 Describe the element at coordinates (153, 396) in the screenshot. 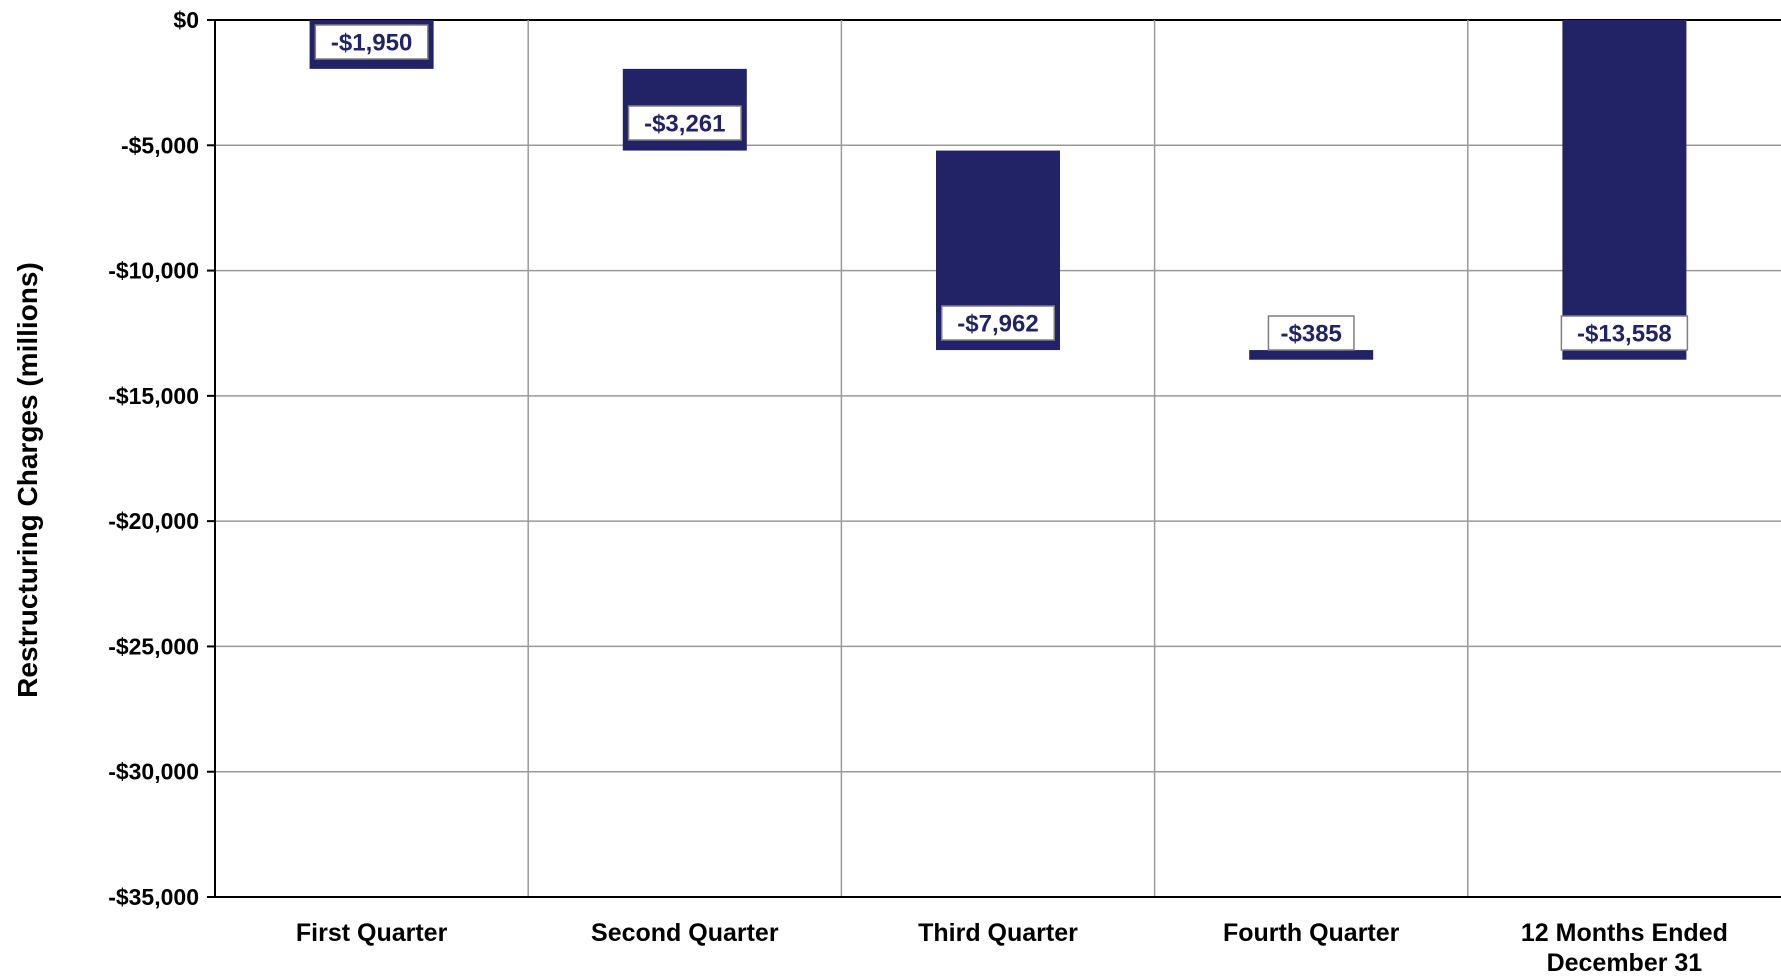

I see `y-tick-label: -$15,000` at that location.